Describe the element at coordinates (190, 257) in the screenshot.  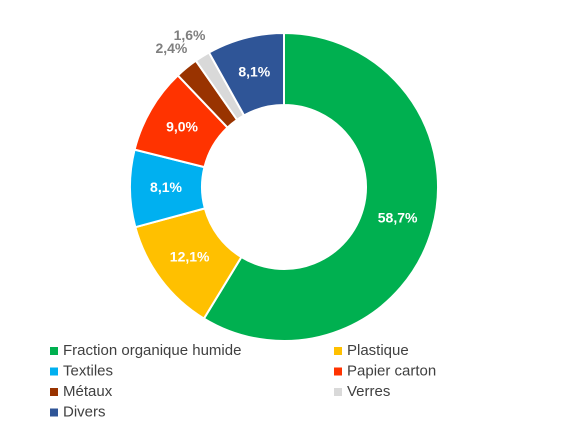
I see `data-label: 12,1%` at that location.